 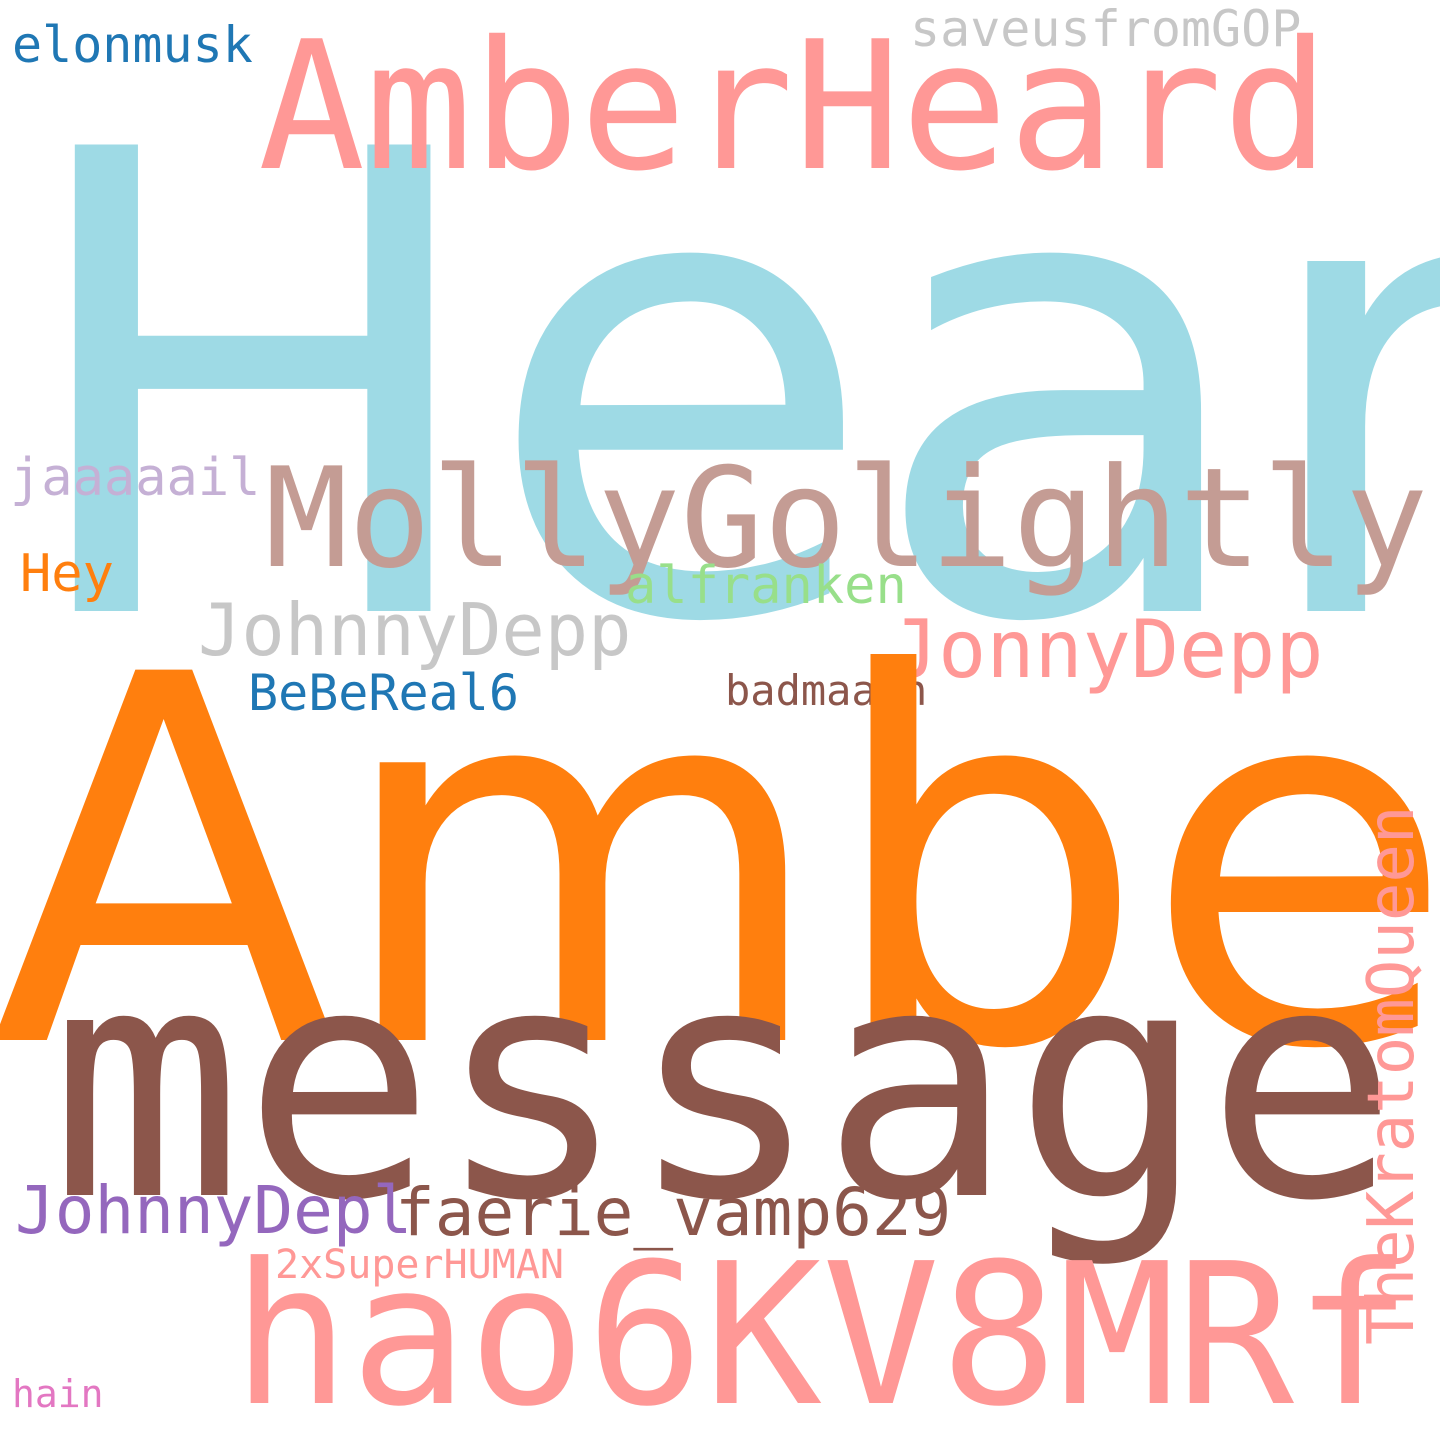 What do you see at coordinates (826, 690) in the screenshot?
I see `word-badmaash: badmaash` at bounding box center [826, 690].